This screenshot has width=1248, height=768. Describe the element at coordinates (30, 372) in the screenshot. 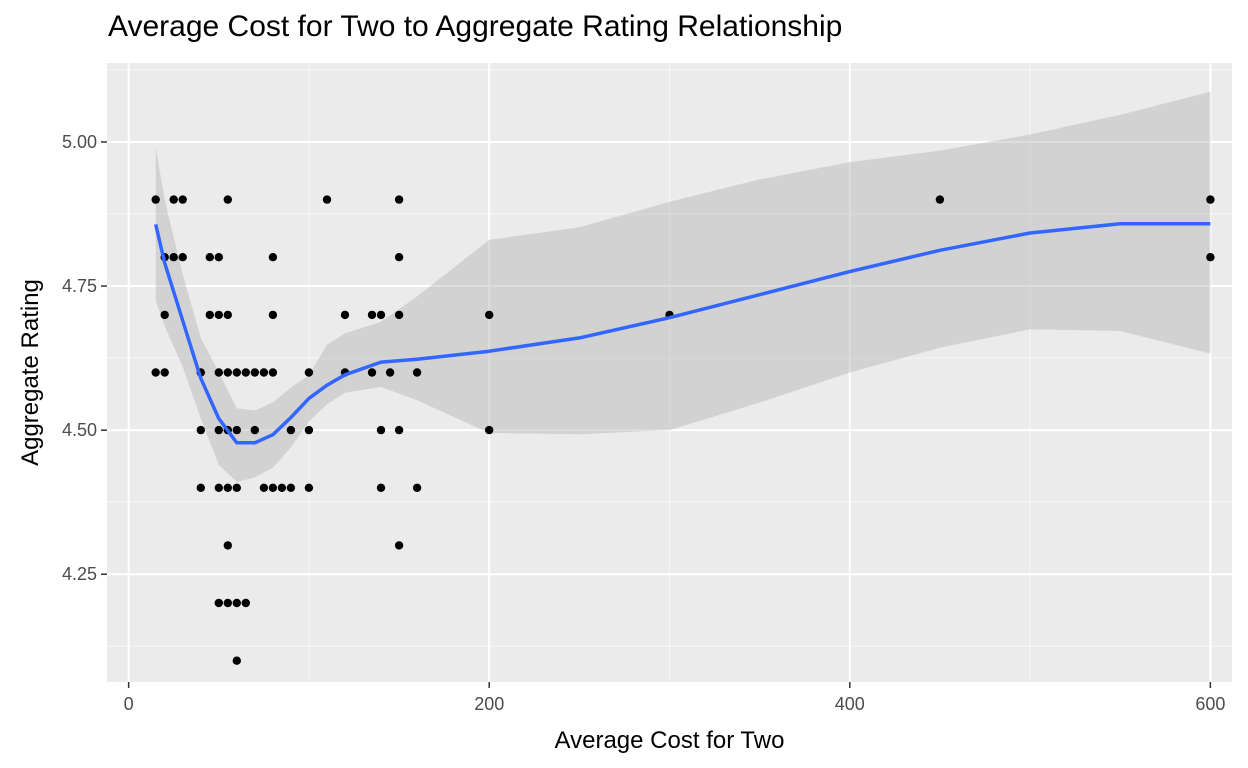

I see `y-axis-title: Aggregate Rating` at that location.